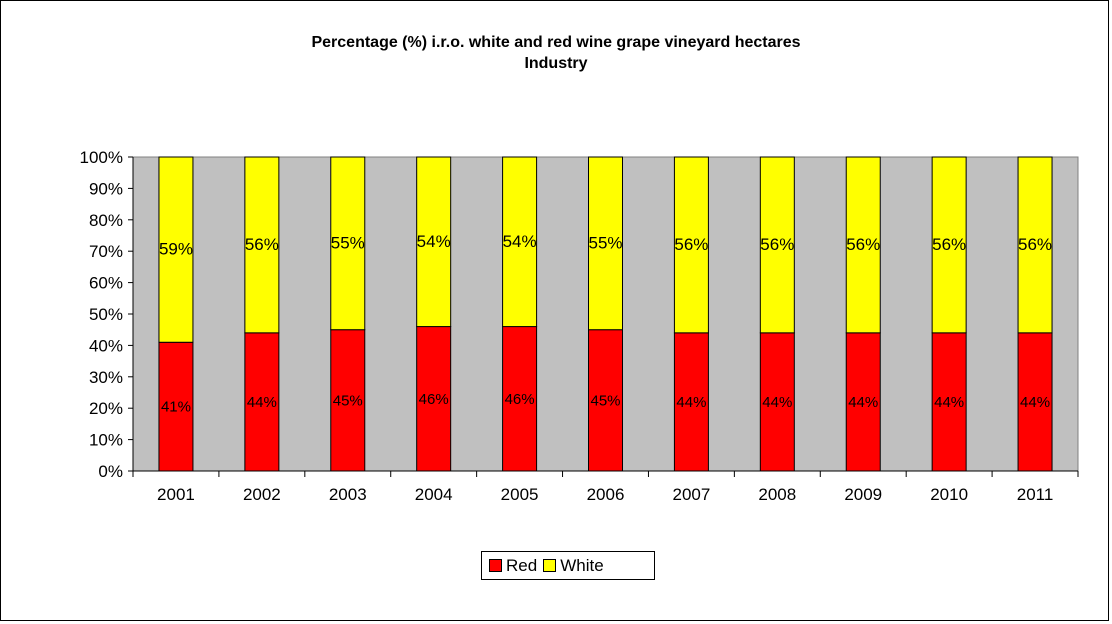 The image size is (1112, 624). I want to click on x-tick-label: 2007, so click(691, 494).